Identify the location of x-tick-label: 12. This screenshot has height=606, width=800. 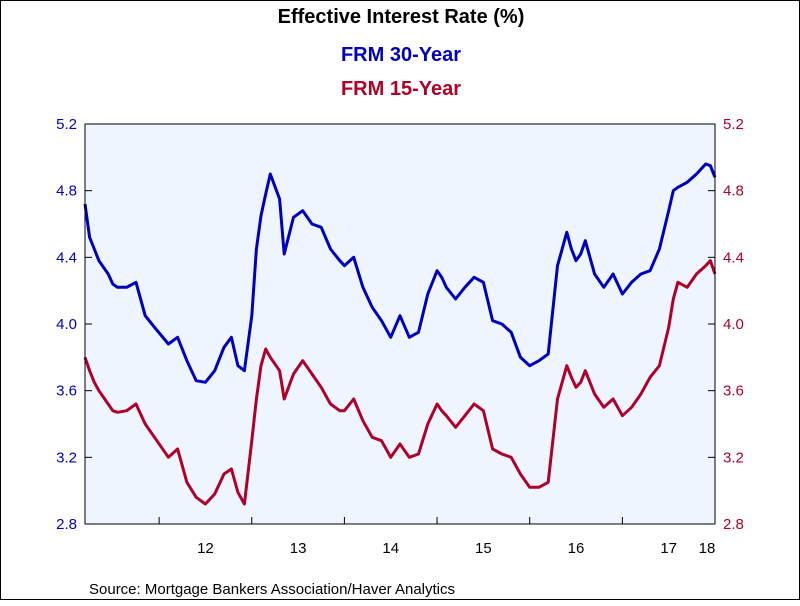
(205, 548).